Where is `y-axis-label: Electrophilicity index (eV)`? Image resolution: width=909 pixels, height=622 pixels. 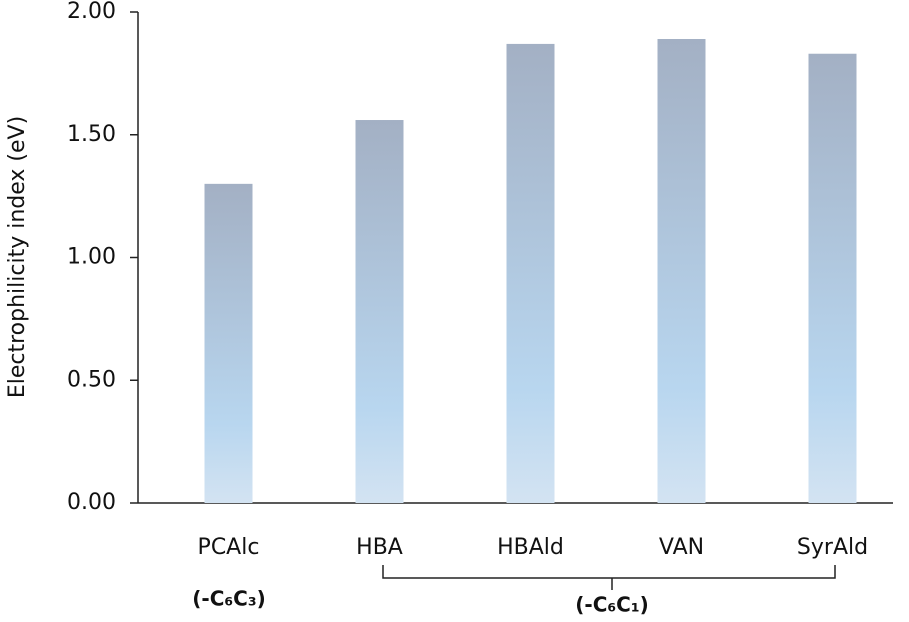
y-axis-label: Electrophilicity index (eV) is located at coordinates (17, 257).